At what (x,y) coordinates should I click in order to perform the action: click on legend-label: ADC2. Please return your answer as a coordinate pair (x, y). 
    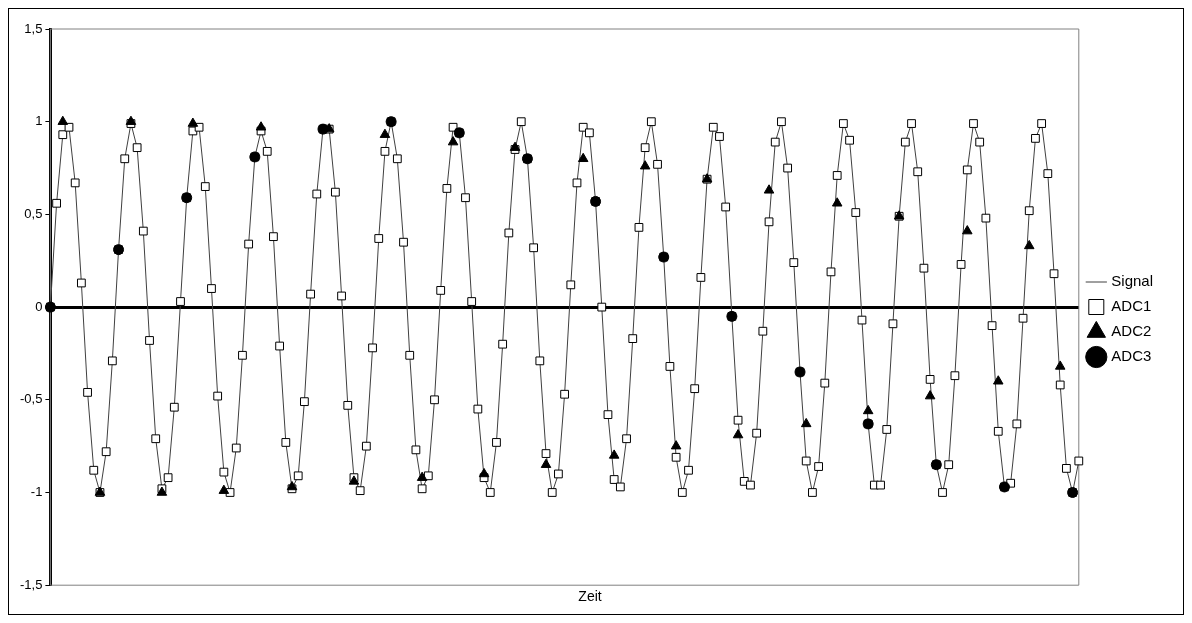
    Looking at the image, I should click on (1131, 331).